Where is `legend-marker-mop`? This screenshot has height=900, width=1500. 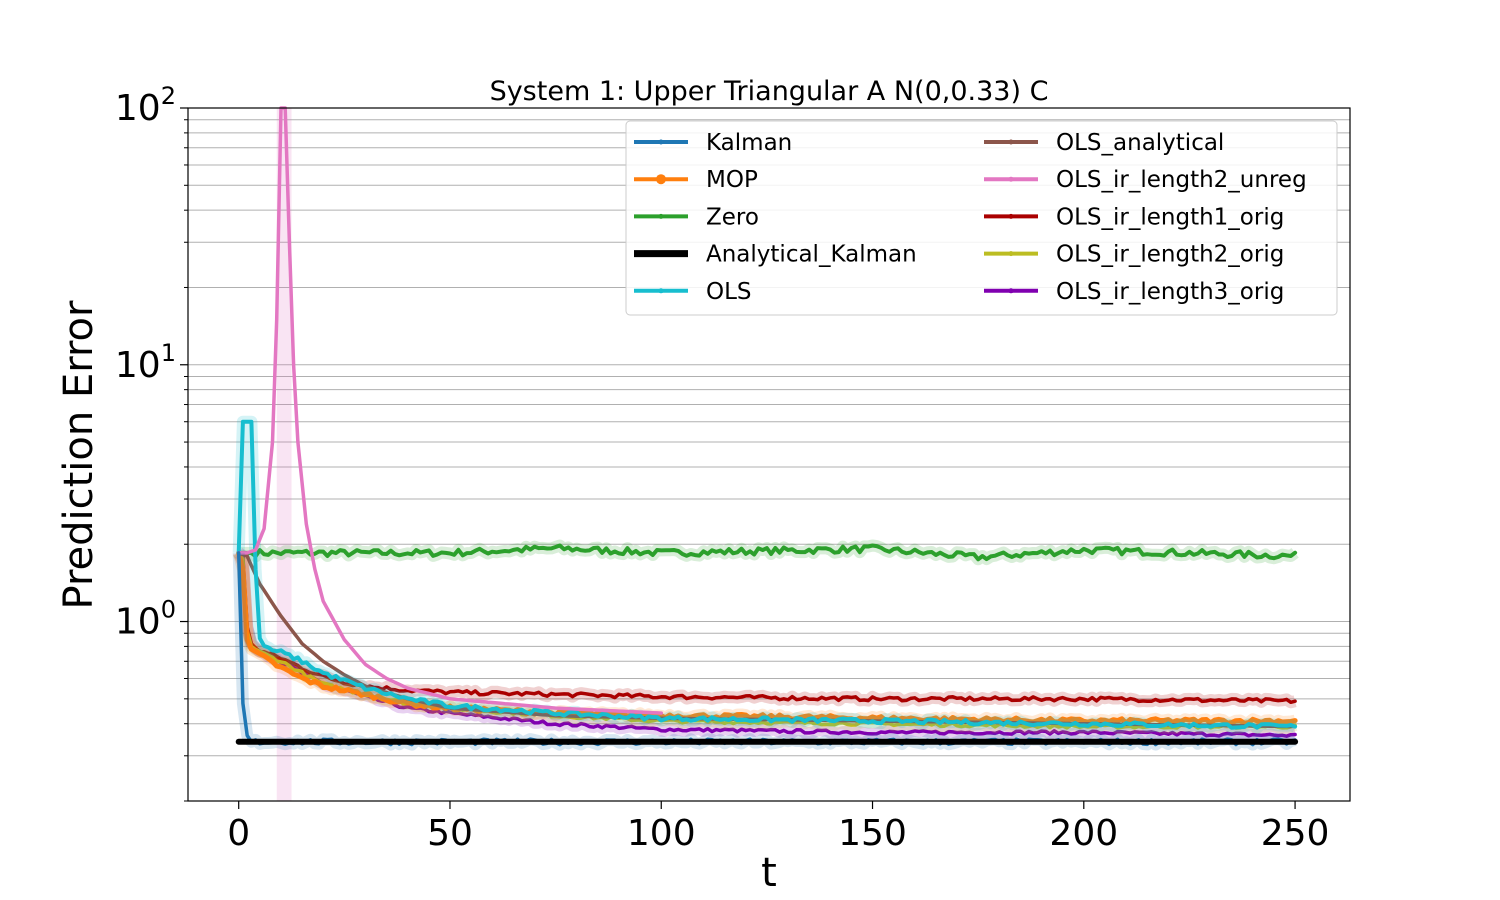 legend-marker-mop is located at coordinates (661, 179).